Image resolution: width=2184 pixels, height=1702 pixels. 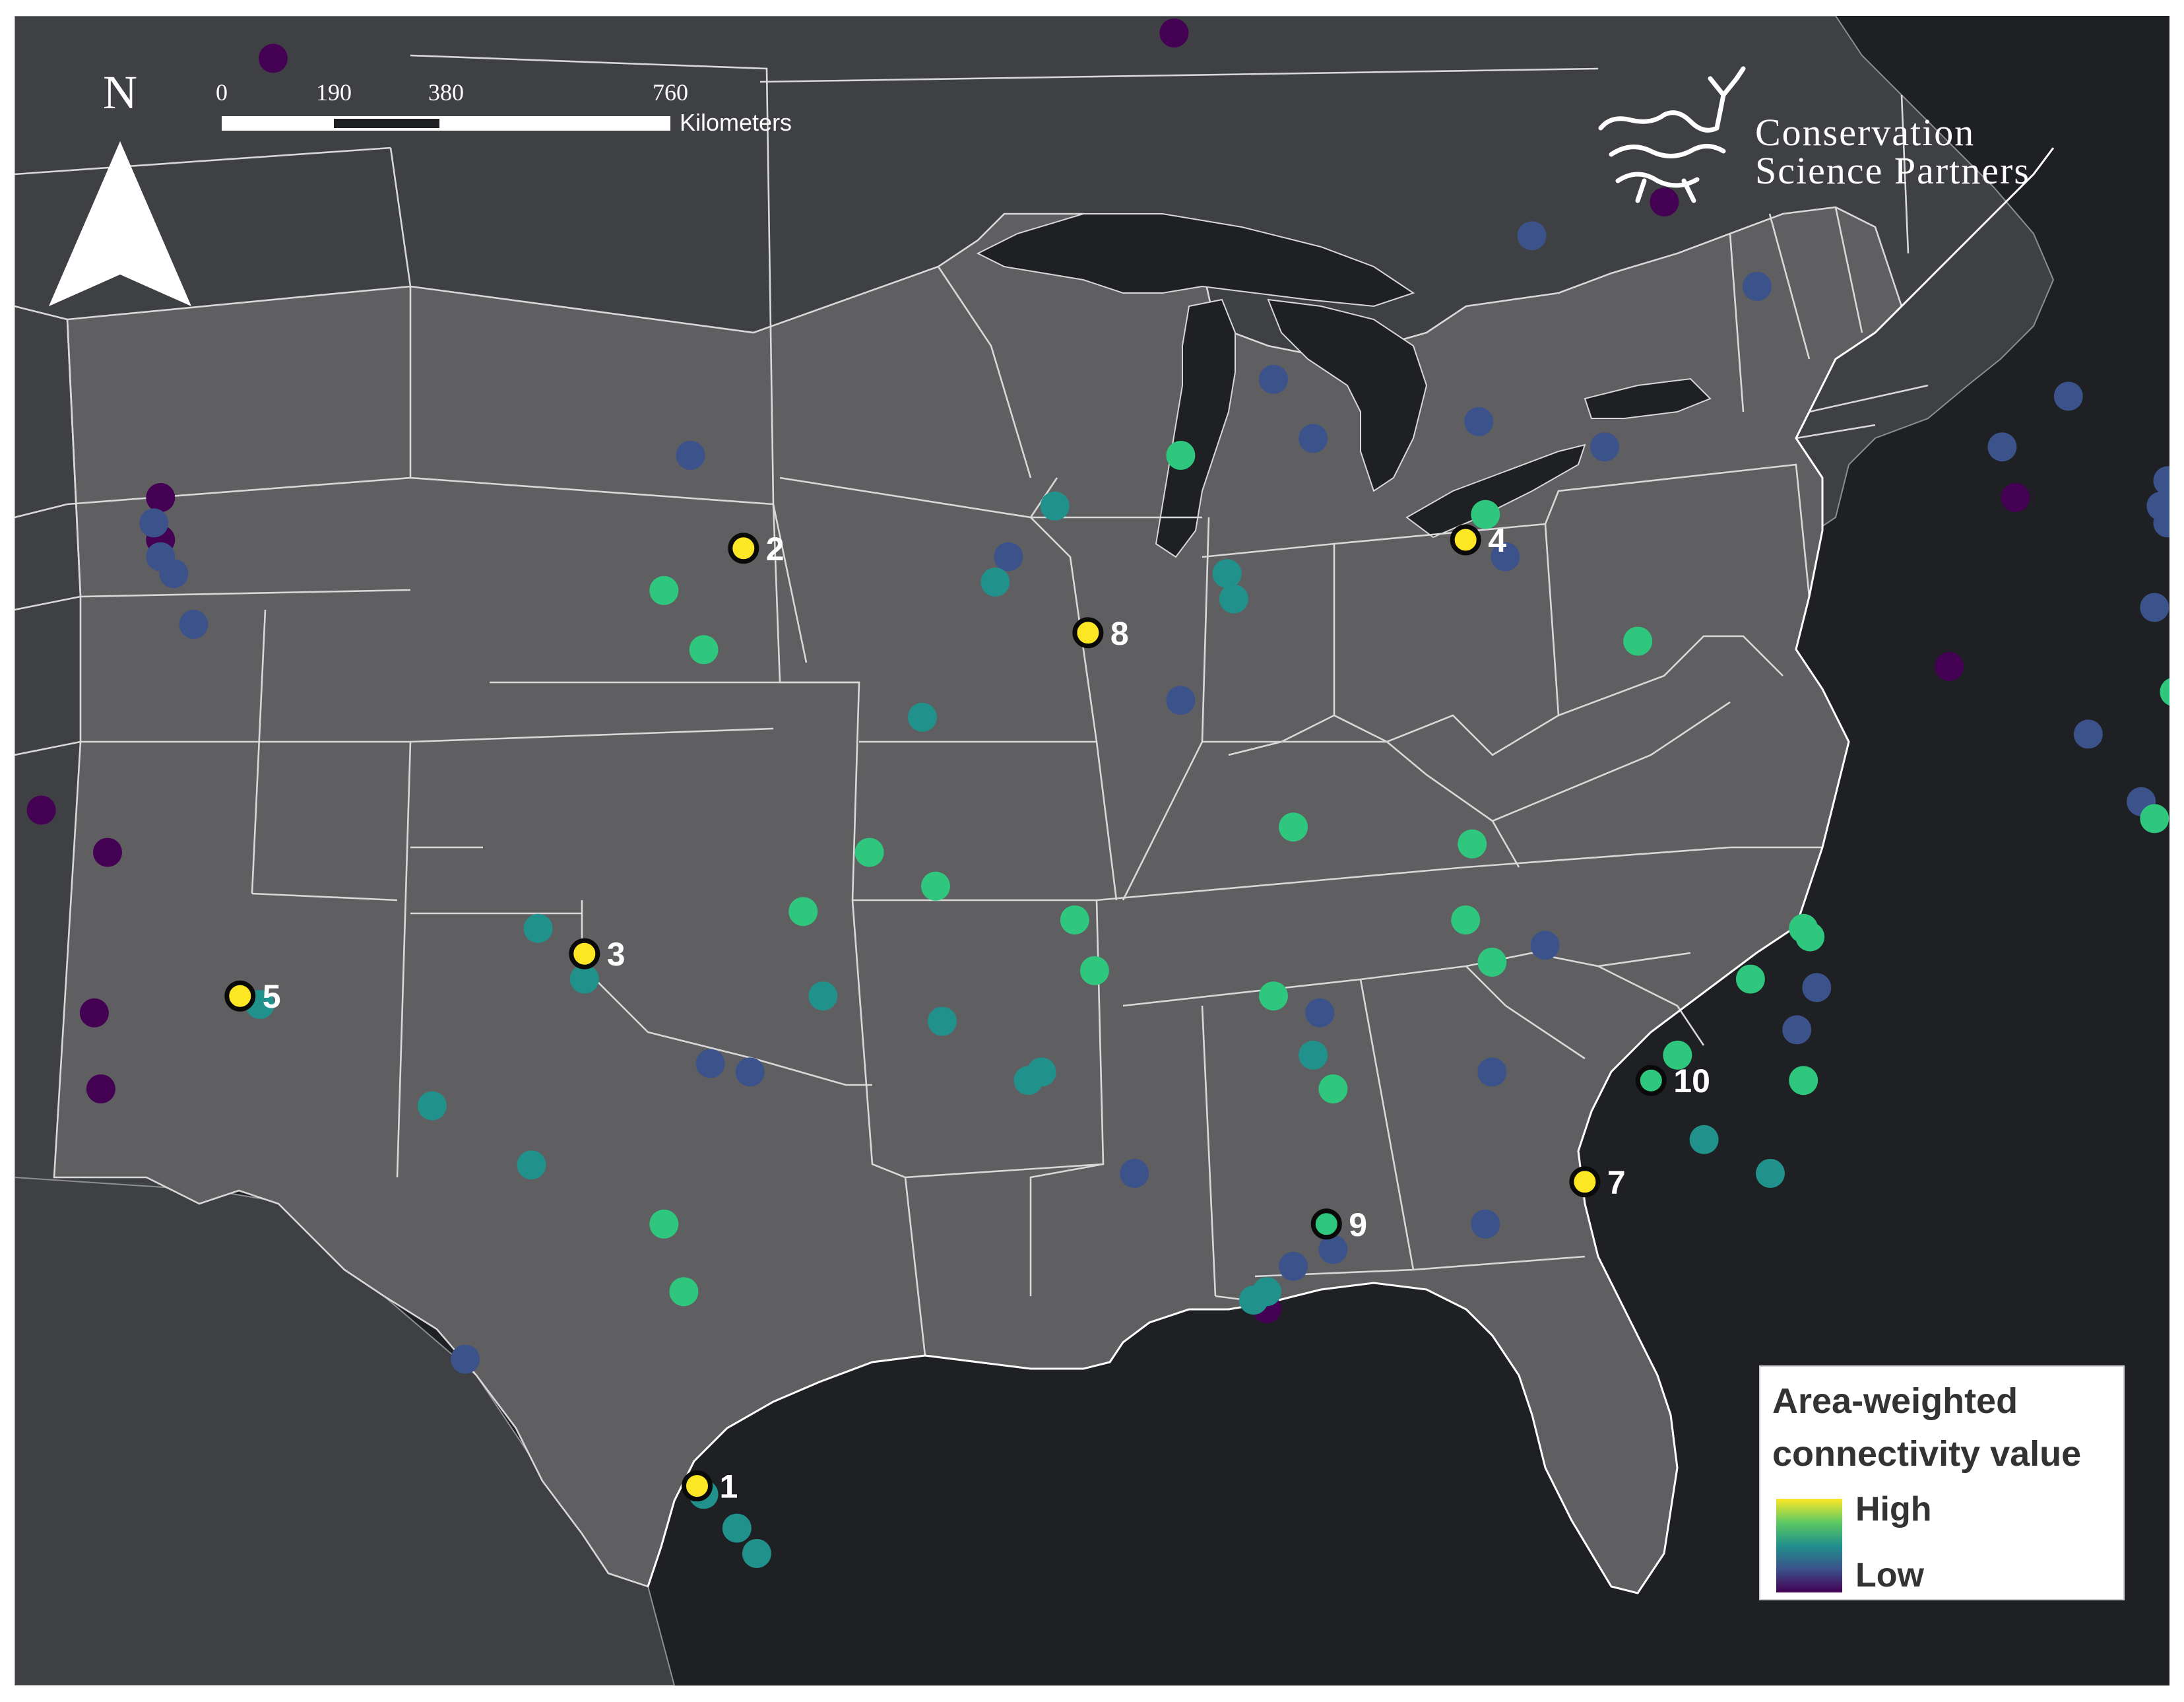 I want to click on labeled-site-8: 8, so click(x=1100, y=633).